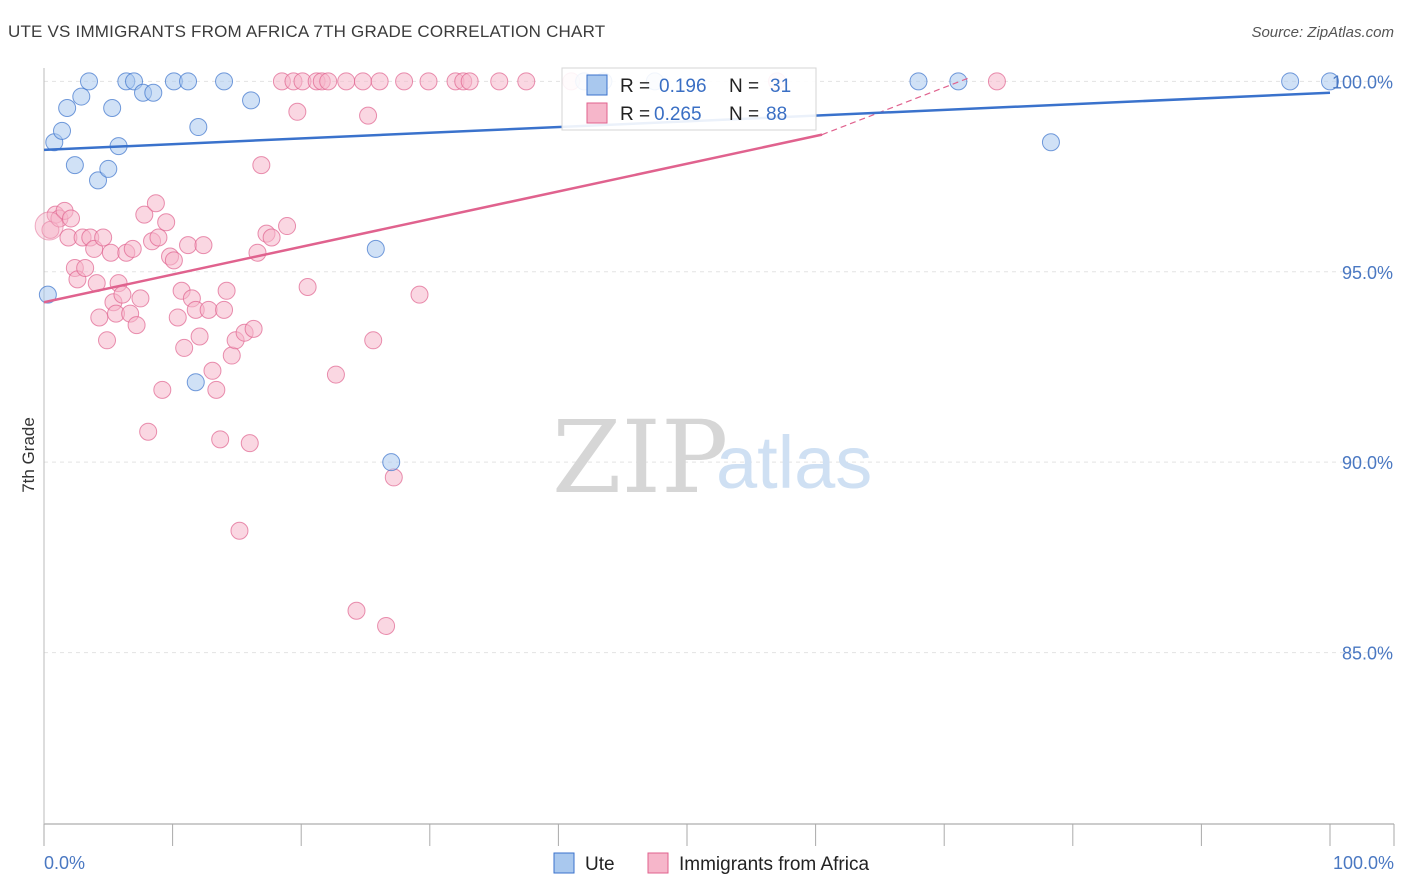 Image resolution: width=1406 pixels, height=892 pixels. Describe the element at coordinates (776, 114) in the screenshot. I see `stats-n-value-africa: 88` at that location.